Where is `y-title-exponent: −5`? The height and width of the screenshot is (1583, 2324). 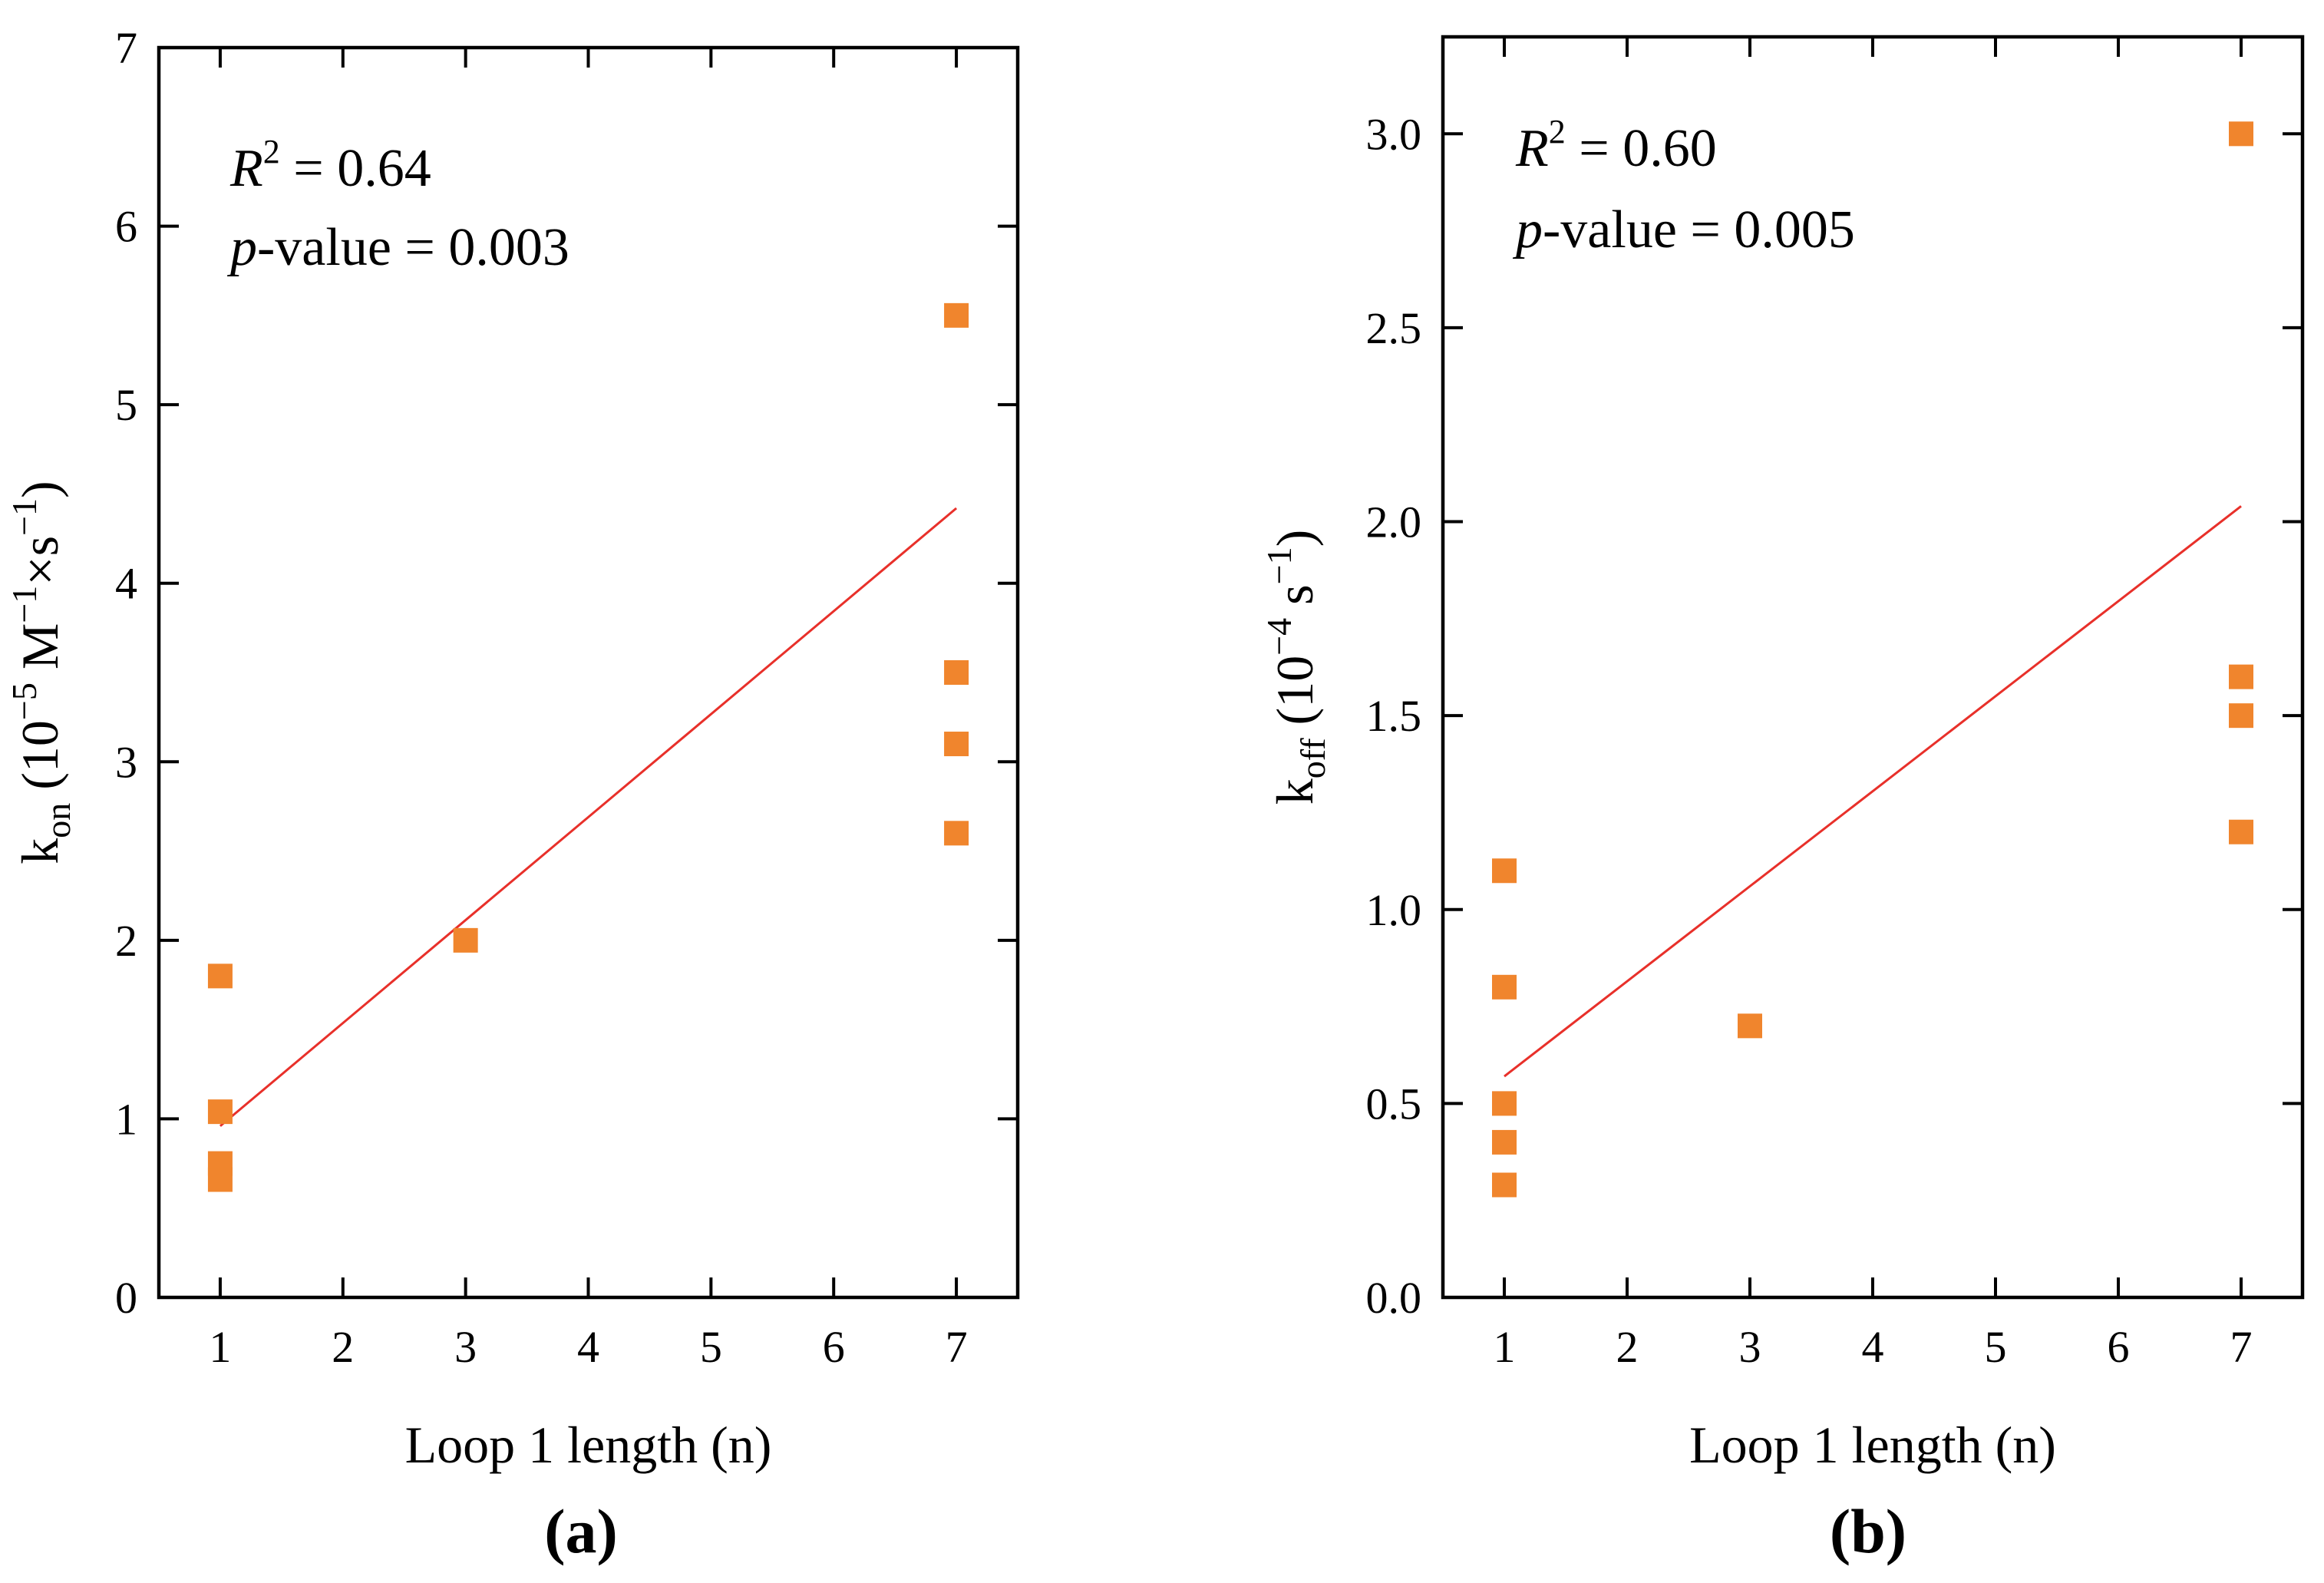
y-title-exponent: −5 is located at coordinates (24, 701).